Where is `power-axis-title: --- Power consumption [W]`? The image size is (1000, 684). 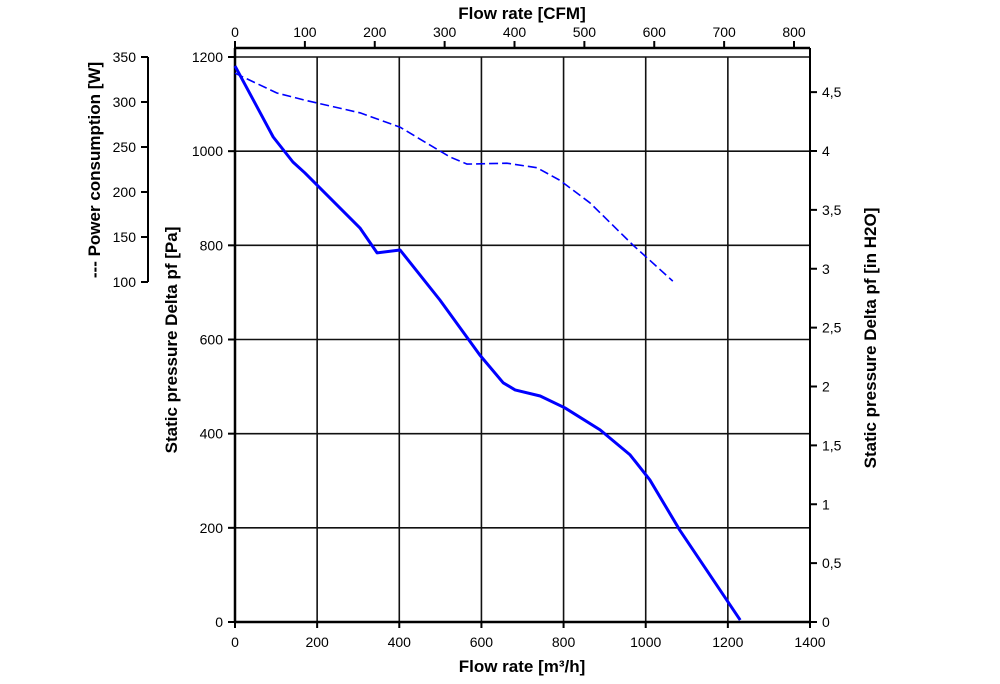 power-axis-title: --- Power consumption [W] is located at coordinates (94, 170).